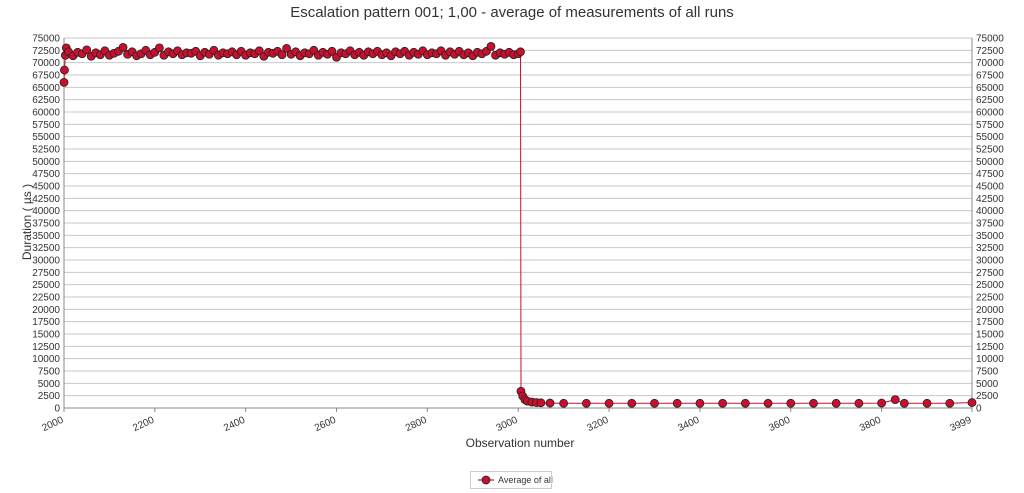 This screenshot has width=1024, height=493. Describe the element at coordinates (990, 150) in the screenshot. I see `y-tick-label-right: 52500` at that location.